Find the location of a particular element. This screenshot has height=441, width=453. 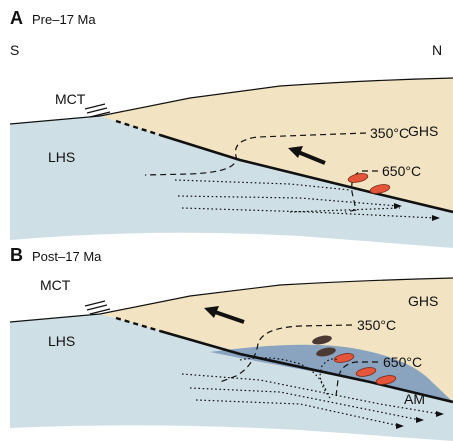

panel-a-letter: A is located at coordinates (16, 18).